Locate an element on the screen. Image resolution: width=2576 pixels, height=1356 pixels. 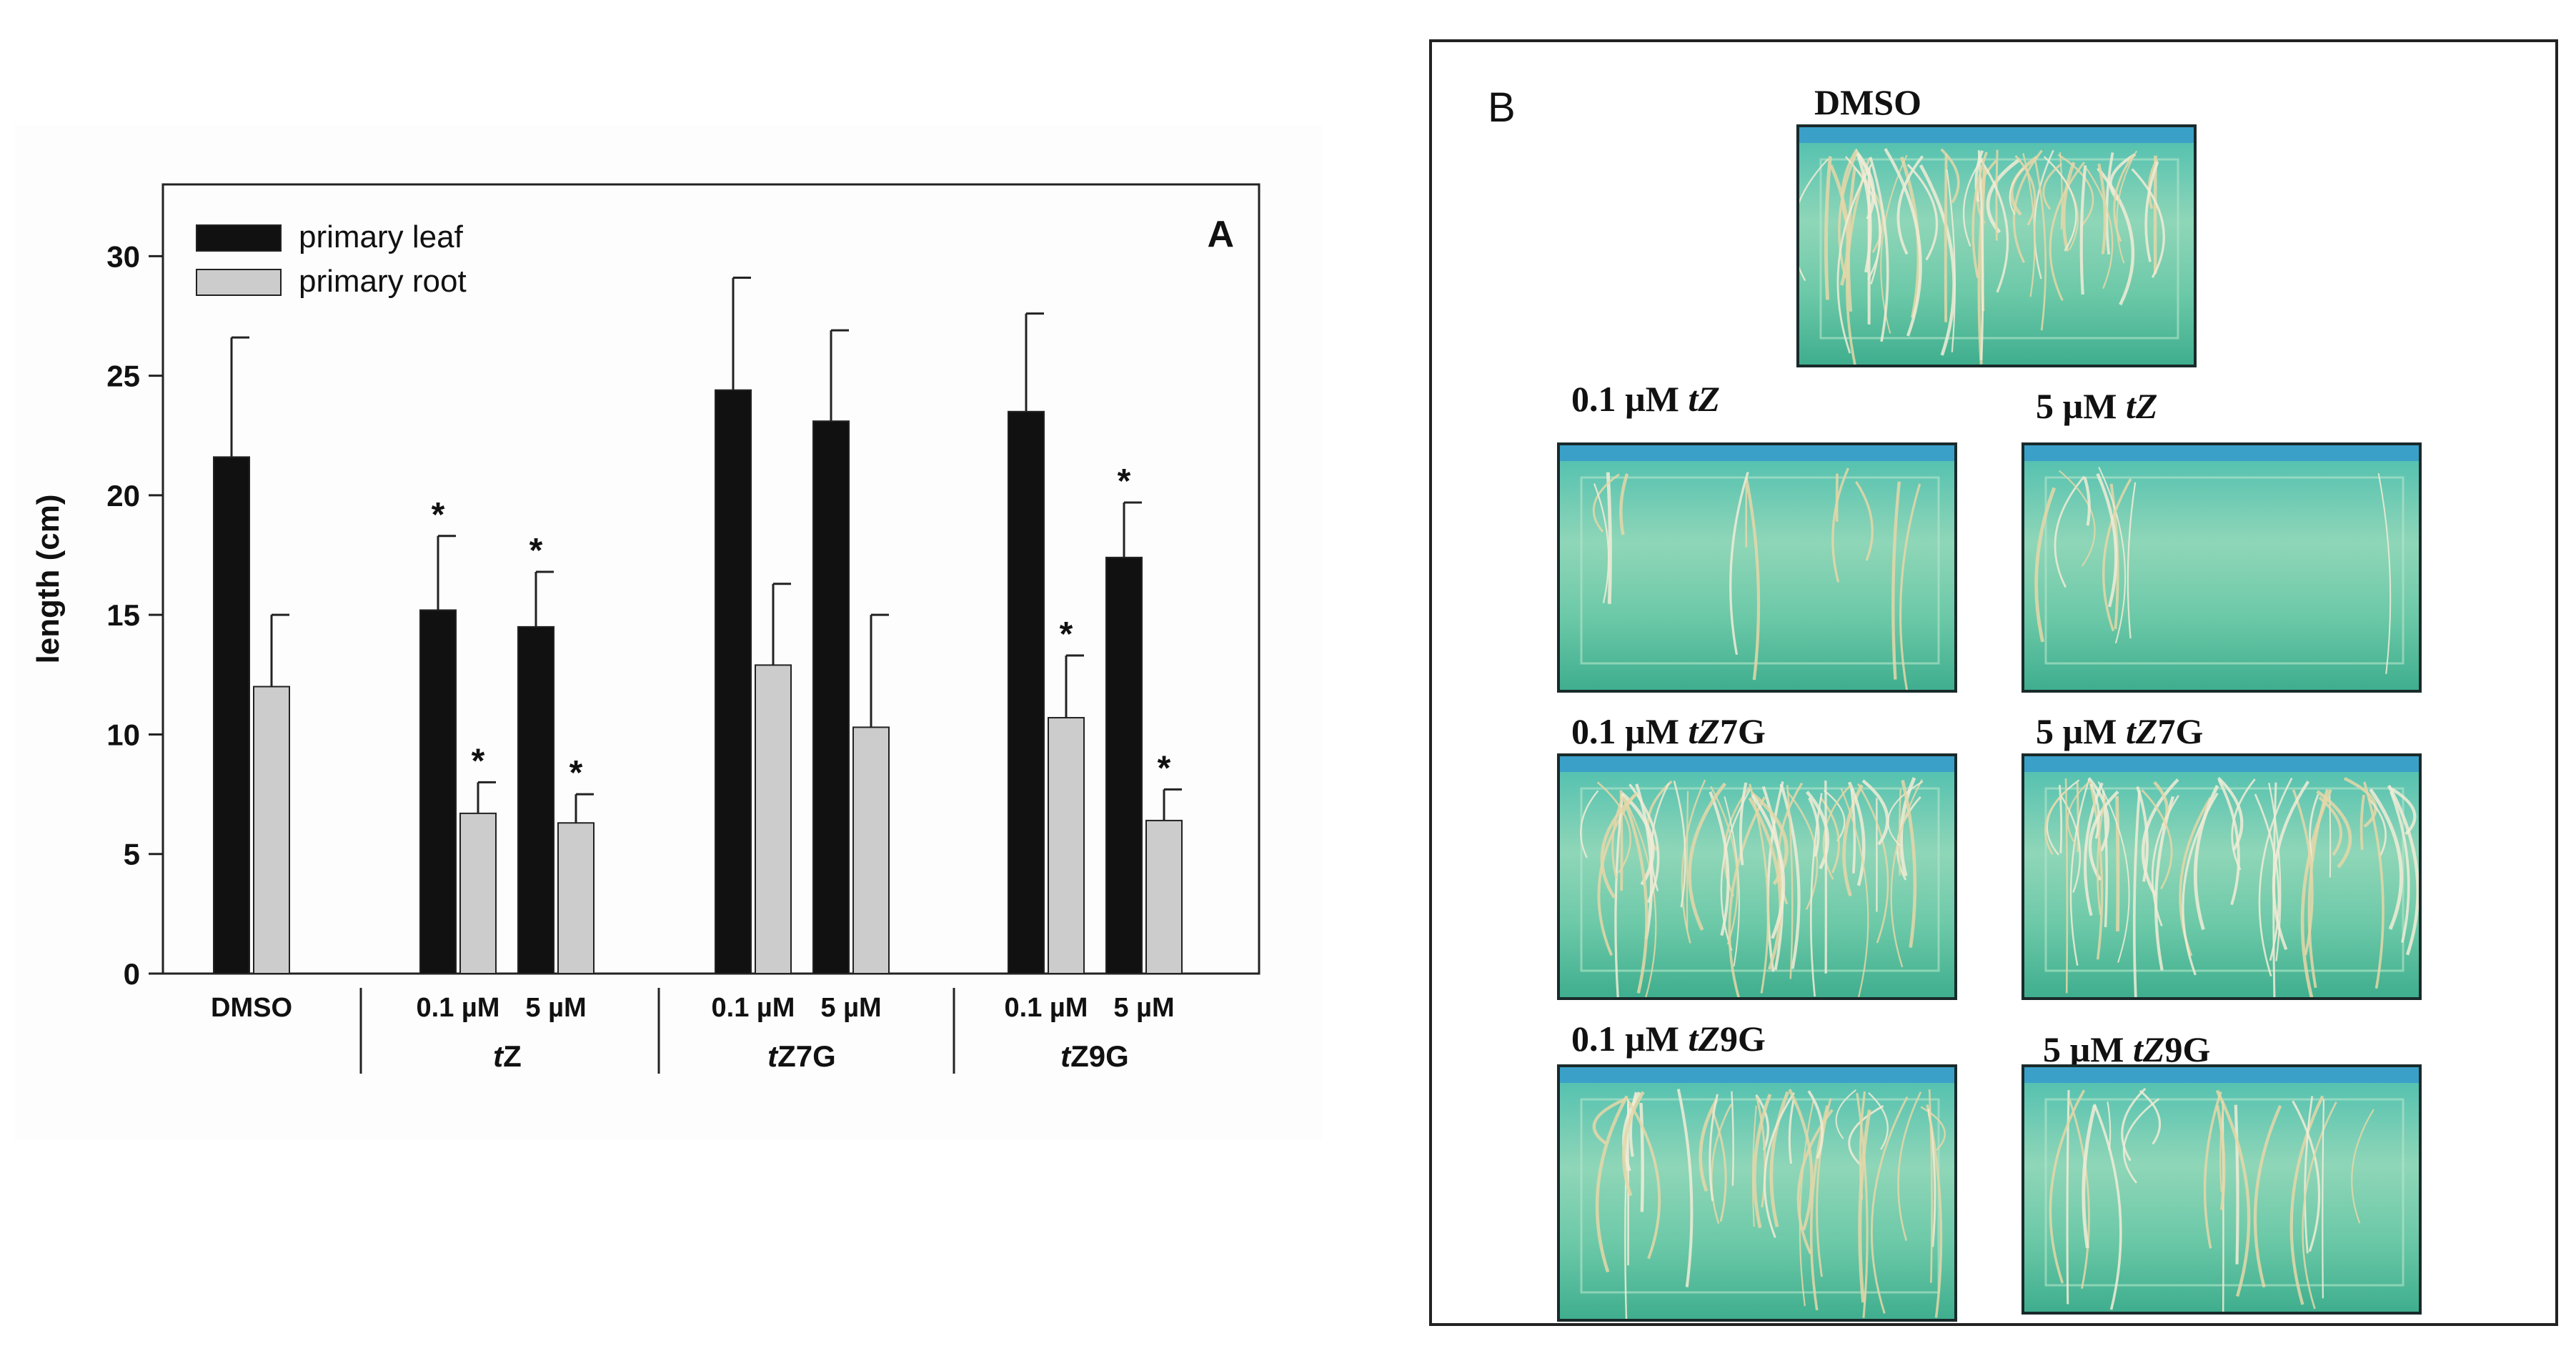
photo-label-tz7g-5: 5 µM tZ7G is located at coordinates (2119, 731).